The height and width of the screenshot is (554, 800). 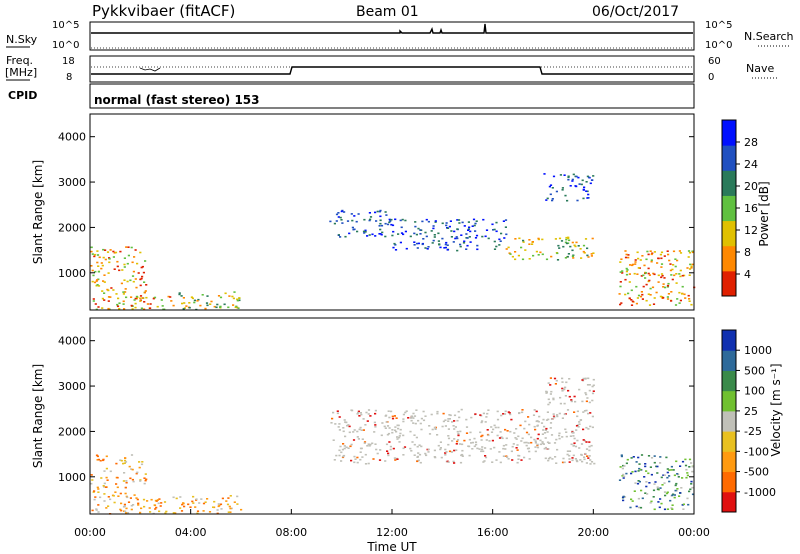 I want to click on nave-tick-top: 60, so click(x=714, y=61).